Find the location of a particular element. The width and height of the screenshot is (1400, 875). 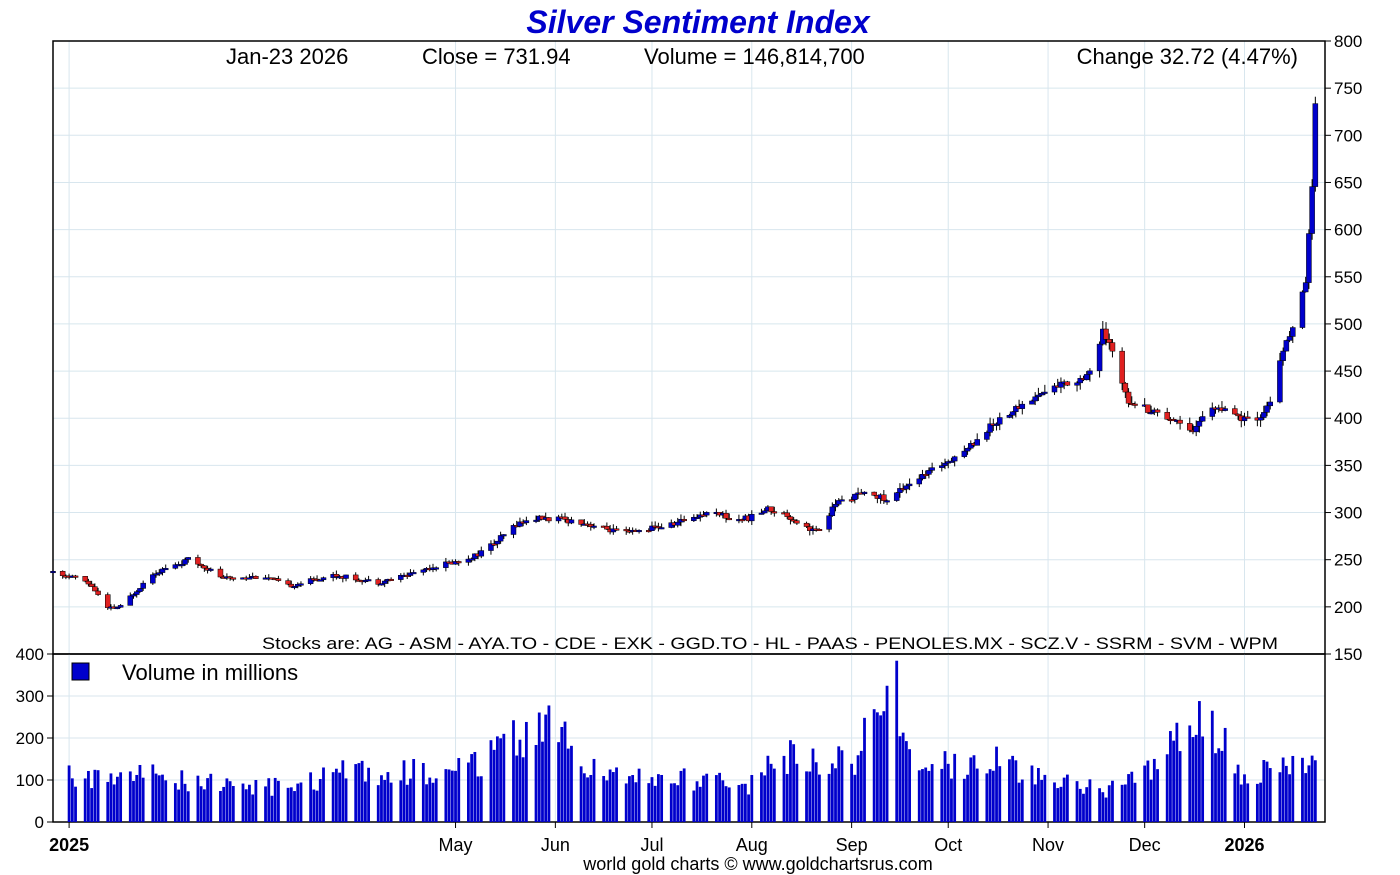

volume-legend-label: Volume in millions is located at coordinates (210, 672).